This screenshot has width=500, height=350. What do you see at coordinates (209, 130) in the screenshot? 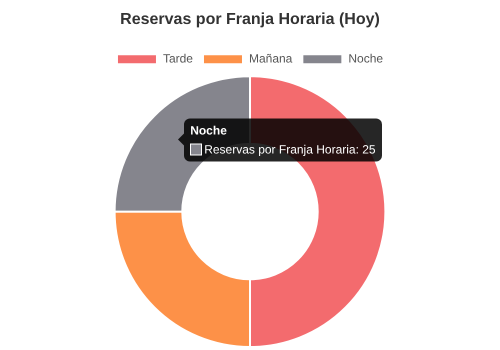
I see `slice-label: Noche` at bounding box center [209, 130].